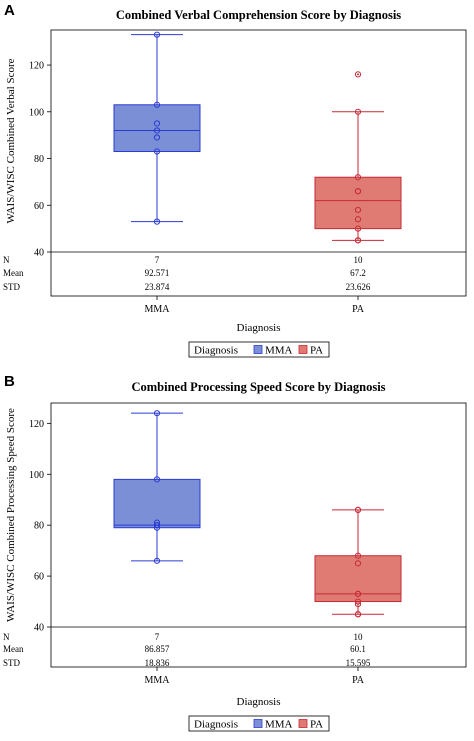 Image resolution: width=474 pixels, height=741 pixels. What do you see at coordinates (358, 287) in the screenshot?
I see `stat-value: 23.626` at bounding box center [358, 287].